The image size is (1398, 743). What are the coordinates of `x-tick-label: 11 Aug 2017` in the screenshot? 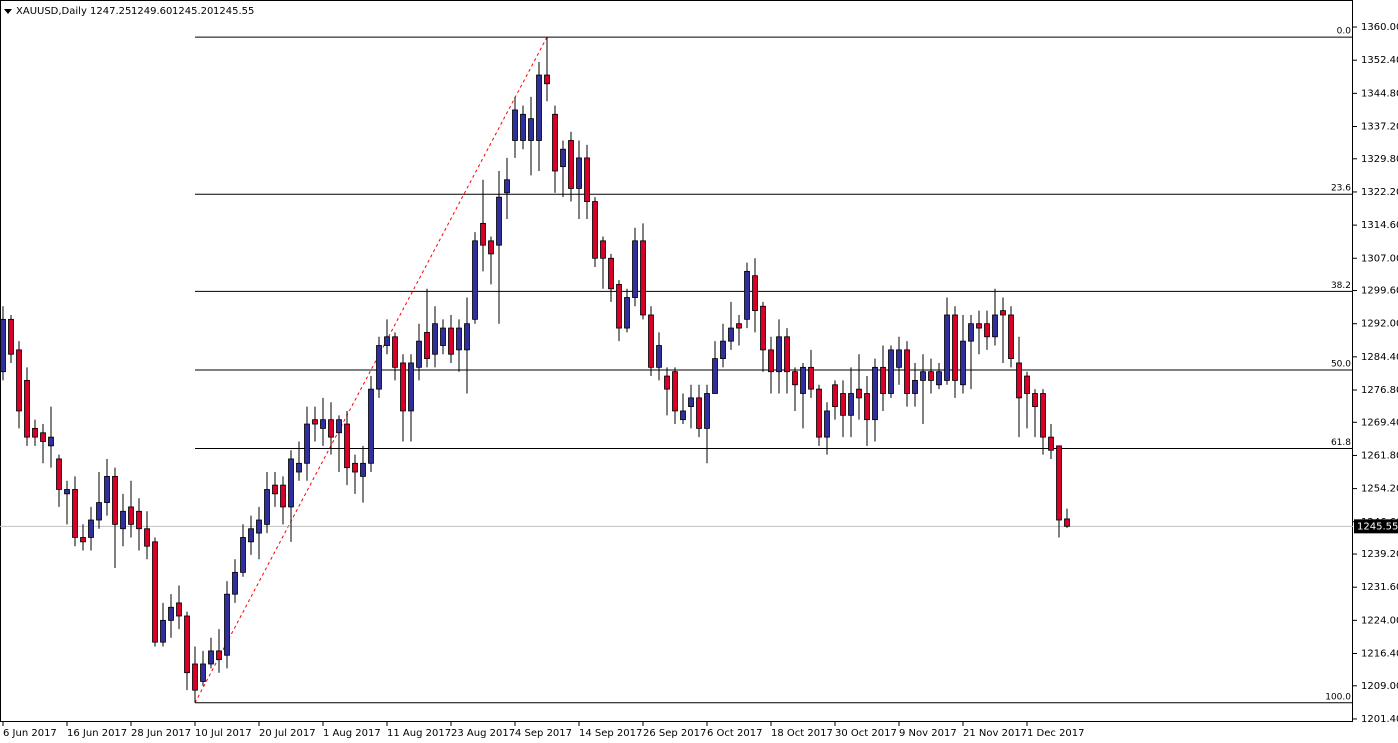 It's located at (419, 733).